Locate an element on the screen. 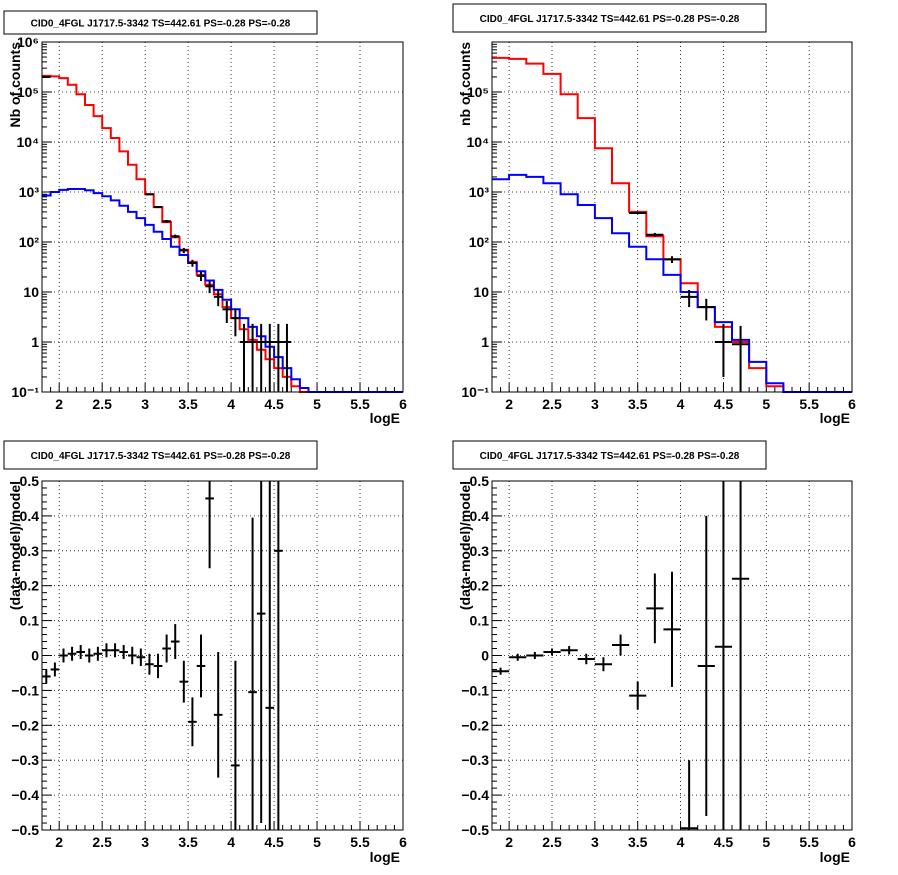  y-tick-label: 0.5 is located at coordinates (30, 481).